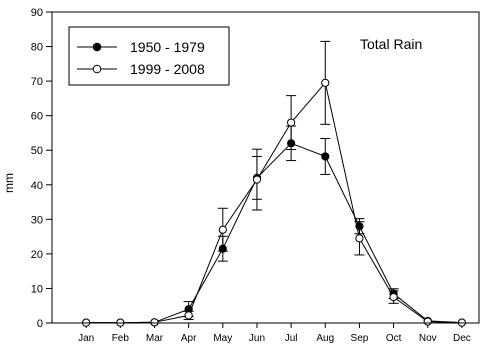 This screenshot has height=347, width=481. I want to click on x-tick-label: Feb, so click(121, 338).